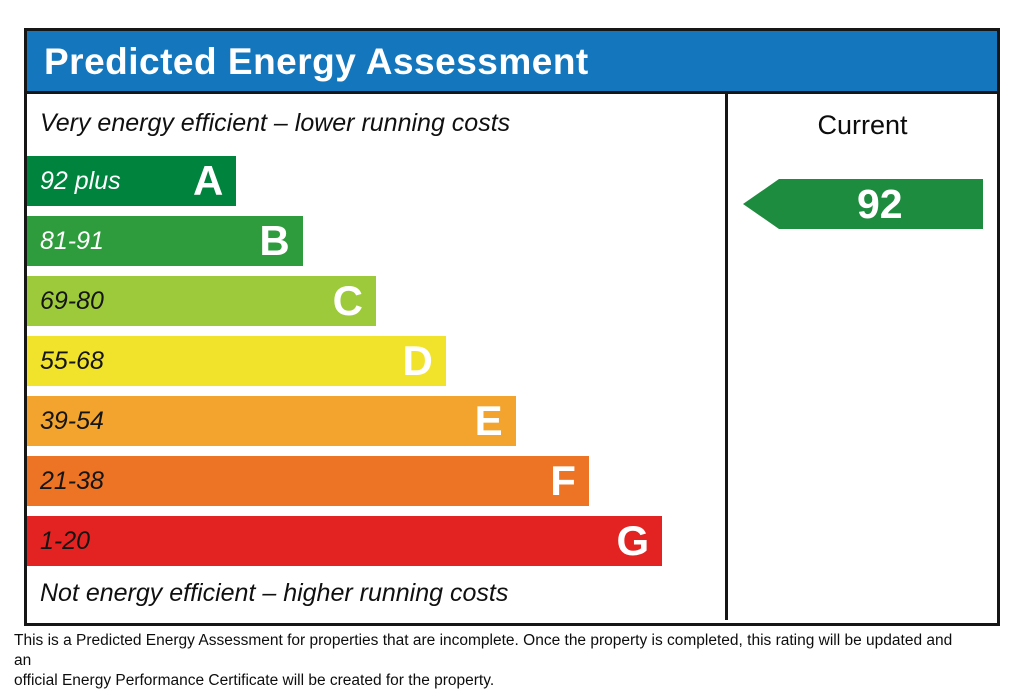 This screenshot has height=691, width=1024. I want to click on page-title: Predicted Energy Assessment, so click(316, 61).